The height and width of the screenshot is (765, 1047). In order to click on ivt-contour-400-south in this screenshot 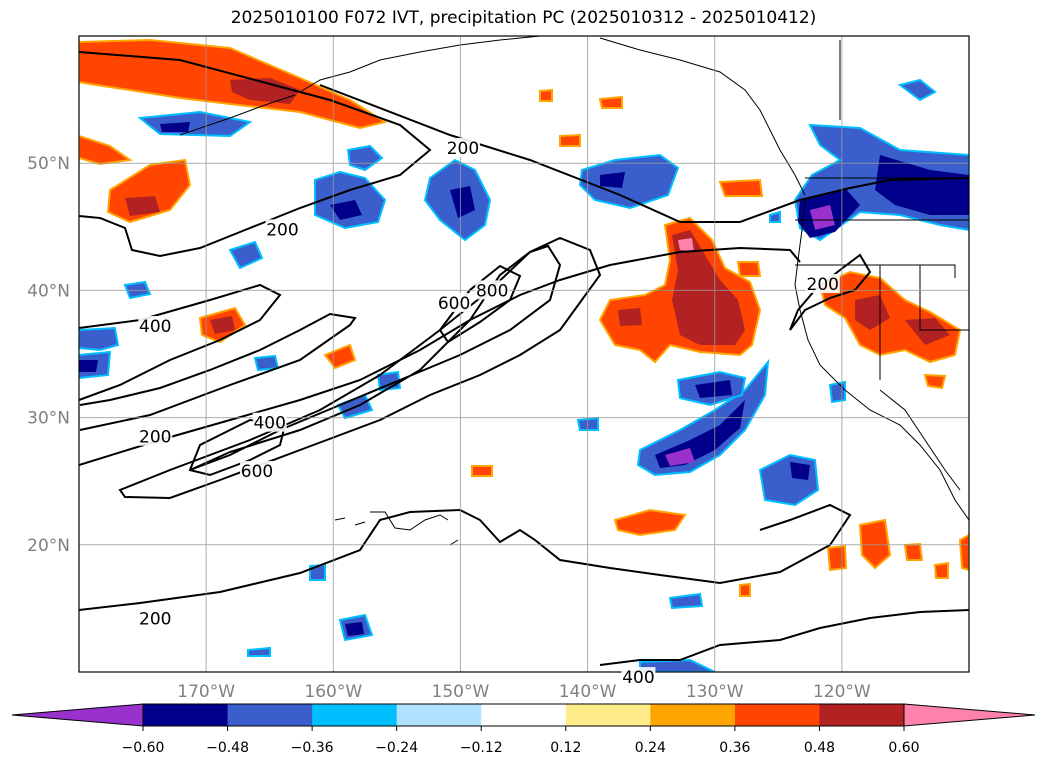, I will do `click(784, 637)`.